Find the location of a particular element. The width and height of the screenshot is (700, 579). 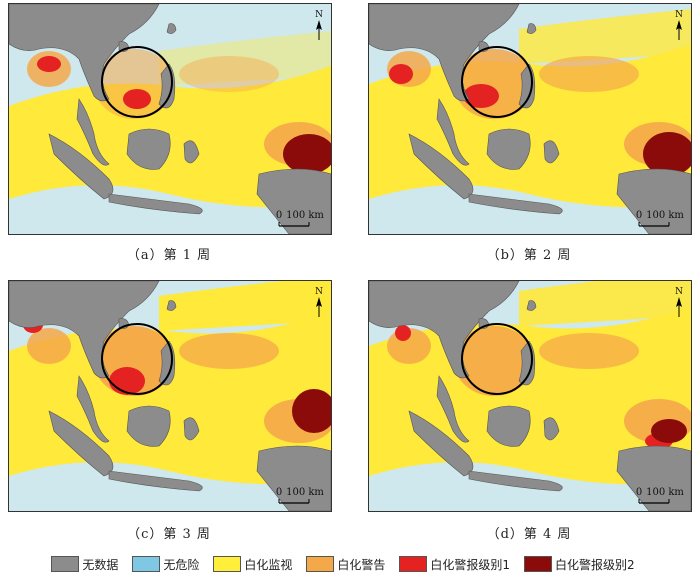

legend-item-no-data: 无数据 is located at coordinates (84, 564).